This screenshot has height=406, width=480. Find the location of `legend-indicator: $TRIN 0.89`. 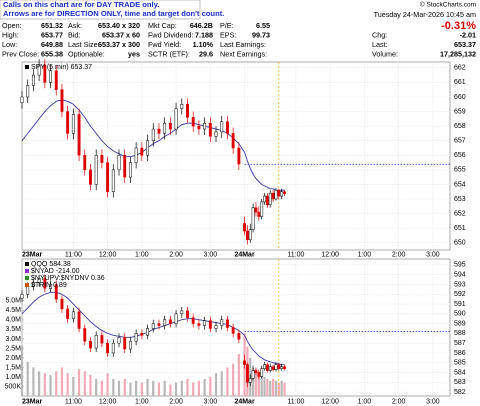

legend-indicator: $TRIN 0.89 is located at coordinates (49, 285).